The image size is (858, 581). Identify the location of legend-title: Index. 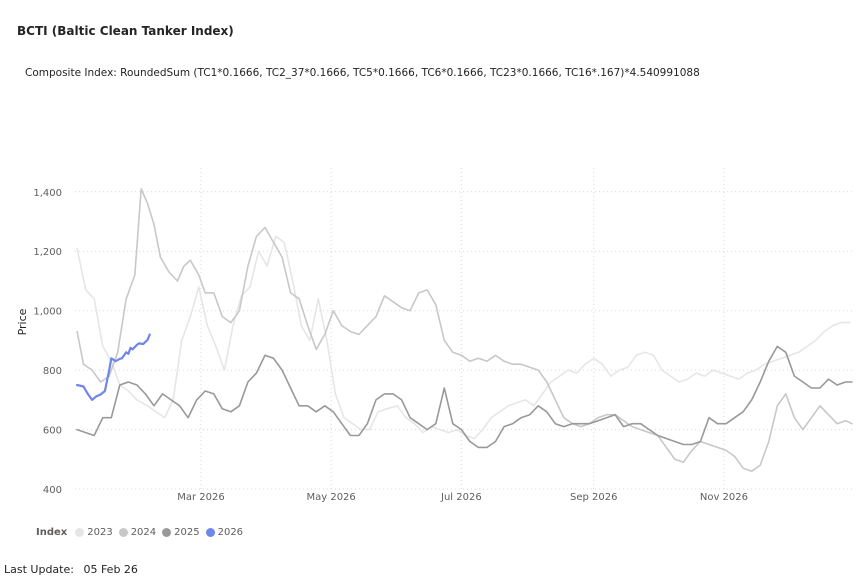
(52, 532).